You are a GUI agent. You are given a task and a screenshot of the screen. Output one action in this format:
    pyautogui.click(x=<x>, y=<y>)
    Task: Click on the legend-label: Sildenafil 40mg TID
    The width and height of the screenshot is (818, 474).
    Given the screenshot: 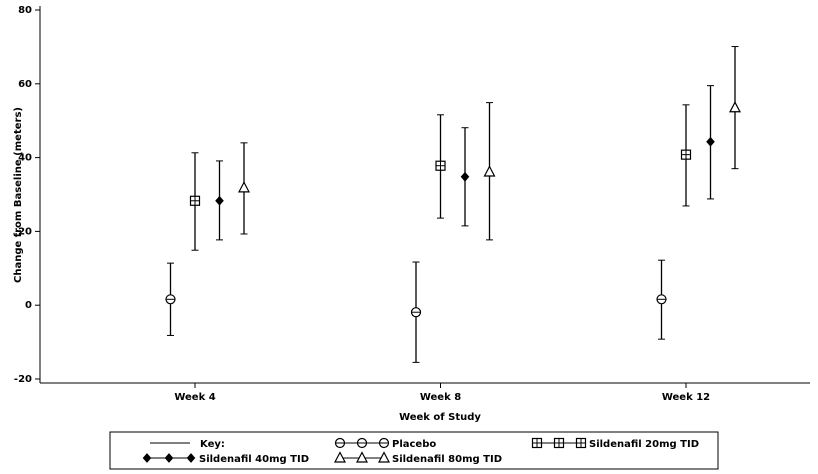 What is the action you would take?
    pyautogui.click(x=254, y=459)
    